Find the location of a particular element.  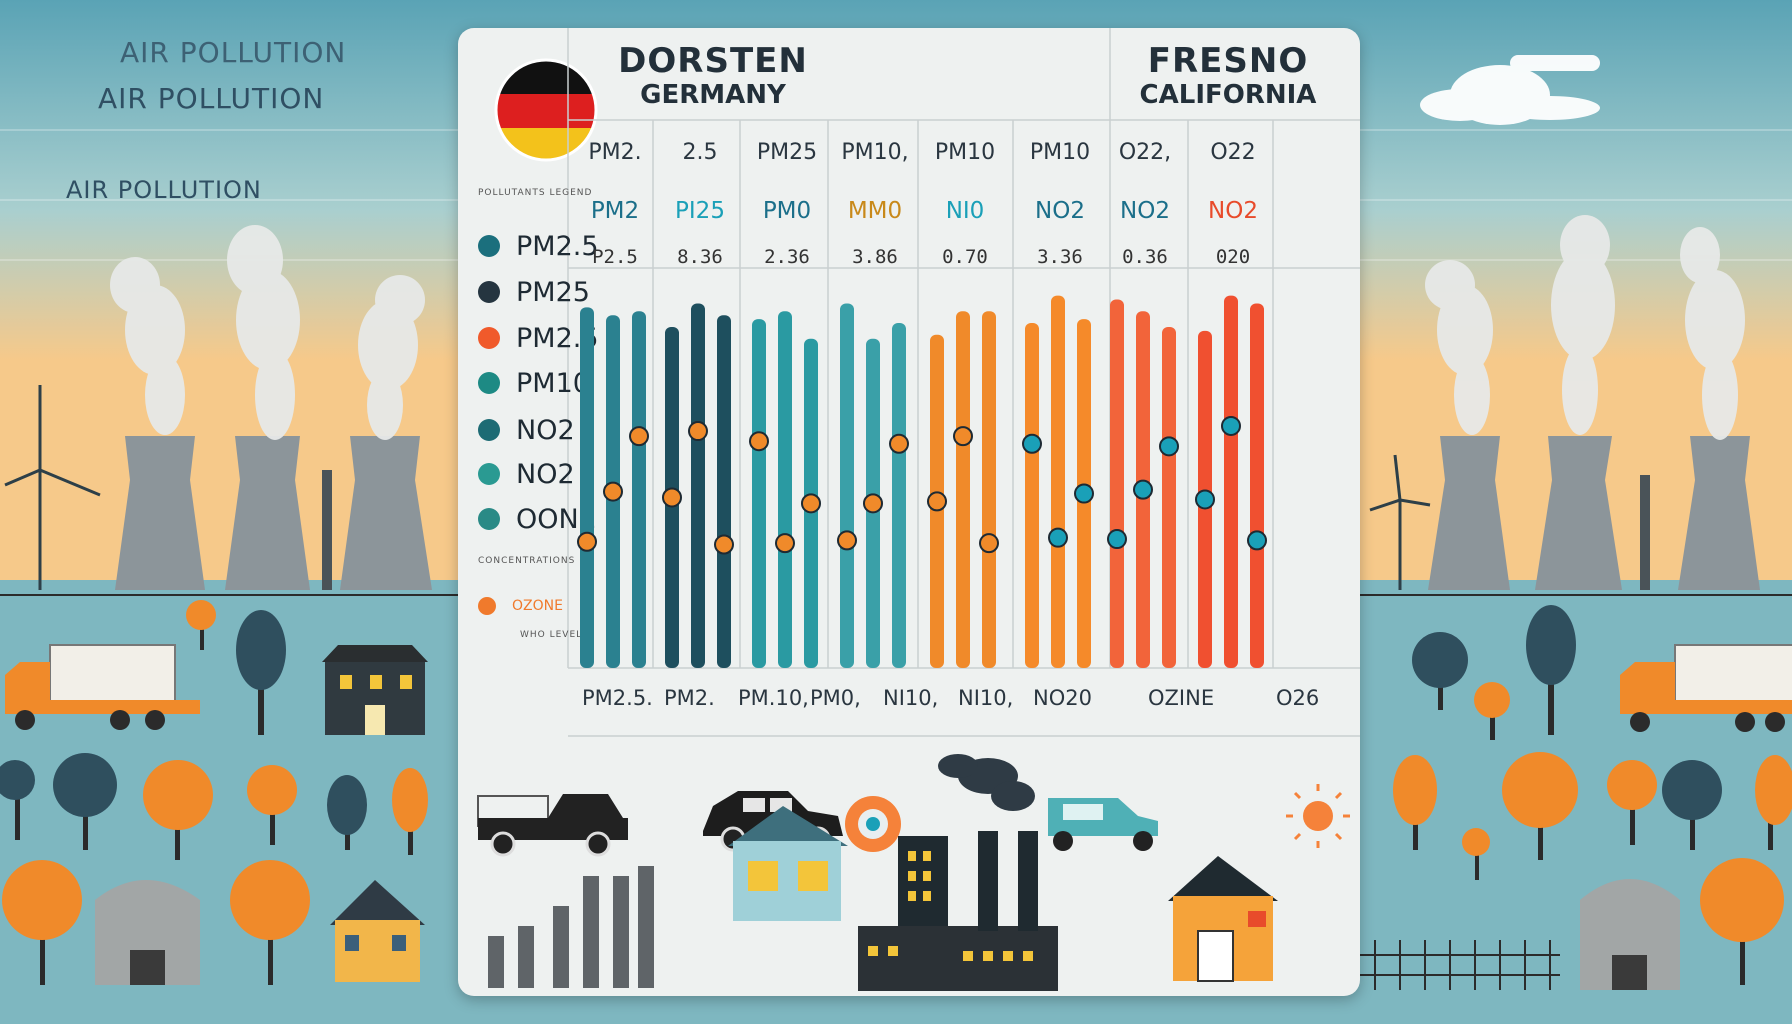

legend-label: PM2.5 is located at coordinates (557, 246).